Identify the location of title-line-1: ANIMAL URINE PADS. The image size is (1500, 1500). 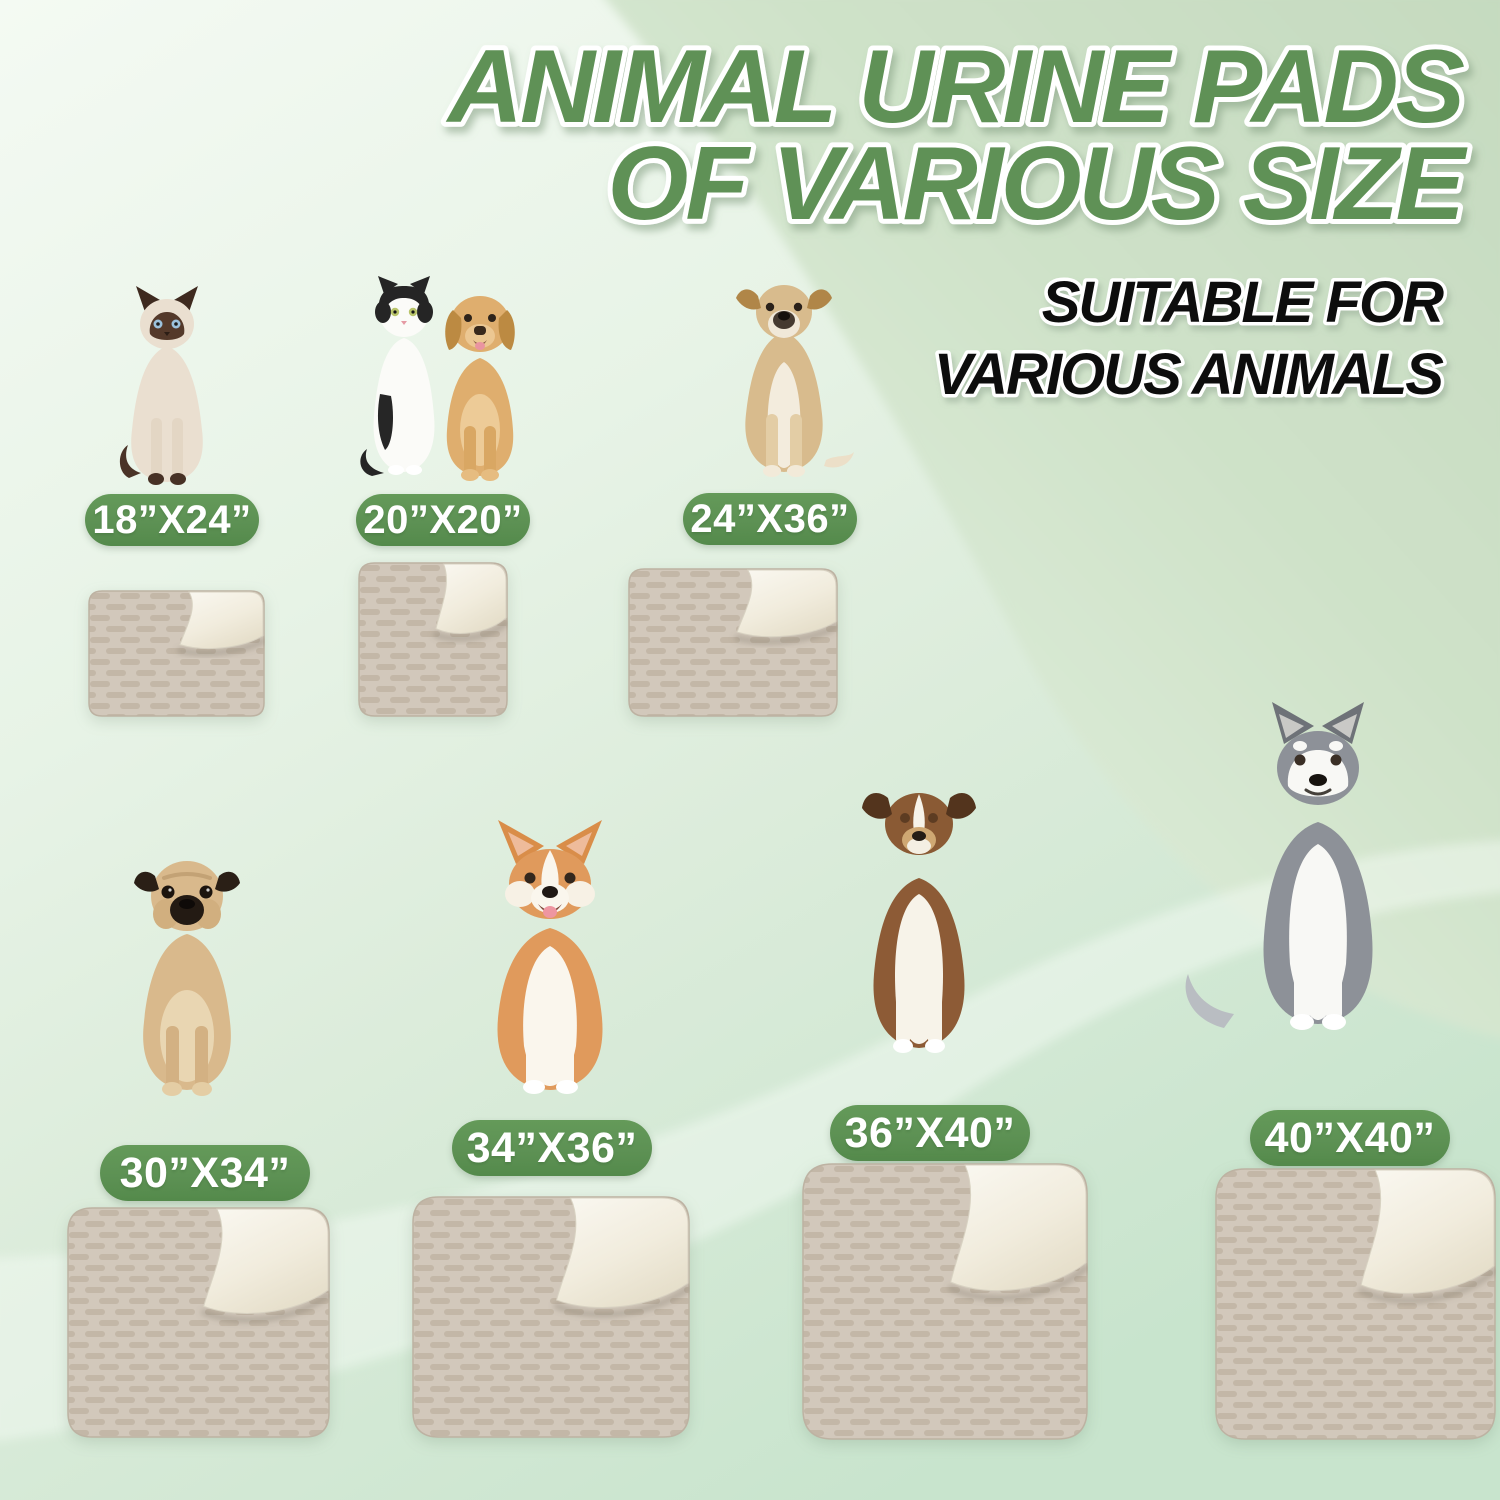
(955, 87).